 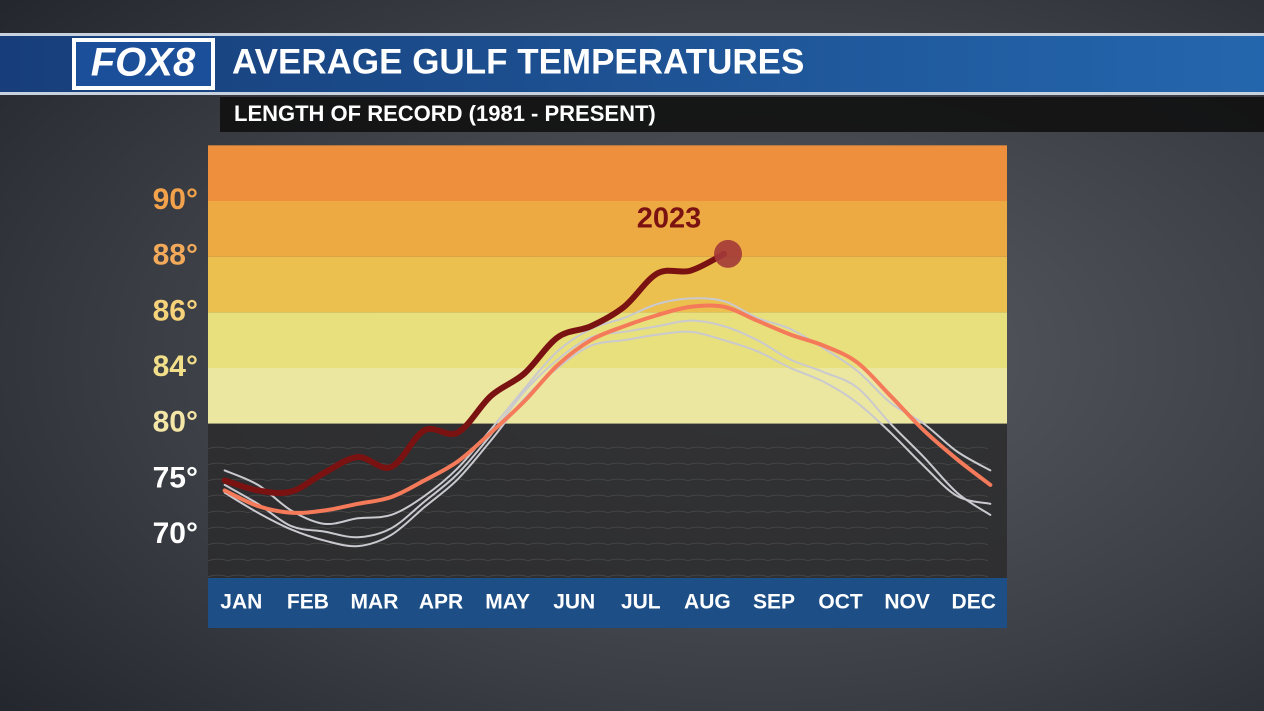 I want to click on x-tick-label: SEP, so click(x=774, y=602).